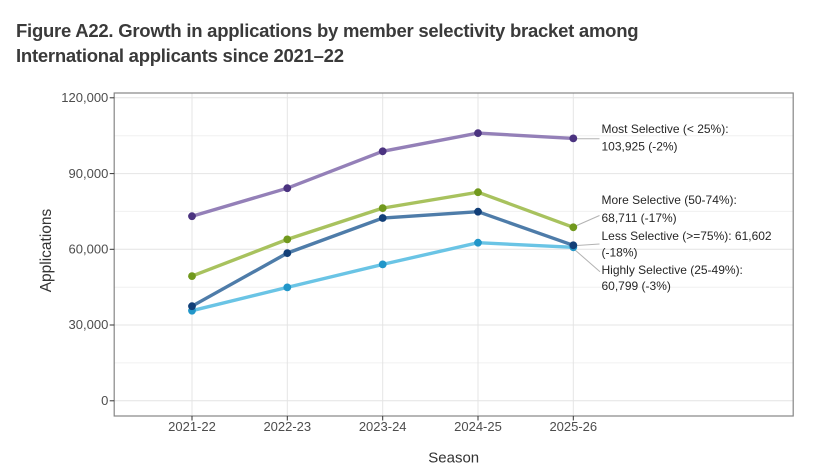 This screenshot has height=475, width=828. Describe the element at coordinates (573, 426) in the screenshot. I see `svg-text: 2025-26` at that location.